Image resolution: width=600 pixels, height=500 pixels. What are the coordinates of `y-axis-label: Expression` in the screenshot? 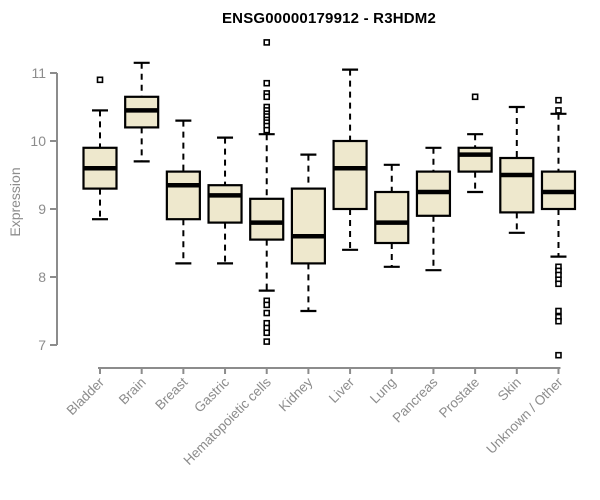 It's located at (15, 202).